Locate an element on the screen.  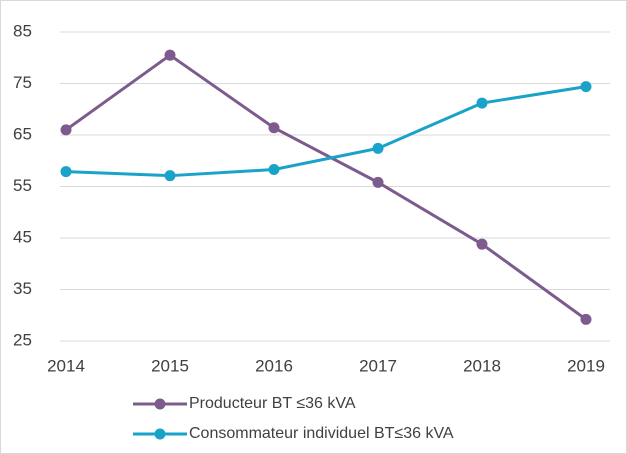
x-tick-label: 2018 is located at coordinates (482, 365).